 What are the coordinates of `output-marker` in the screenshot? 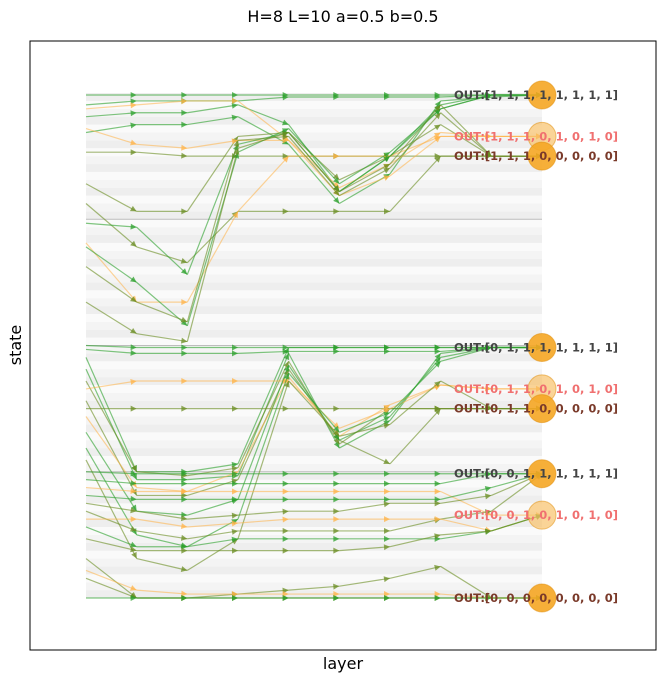 It's located at (542, 474).